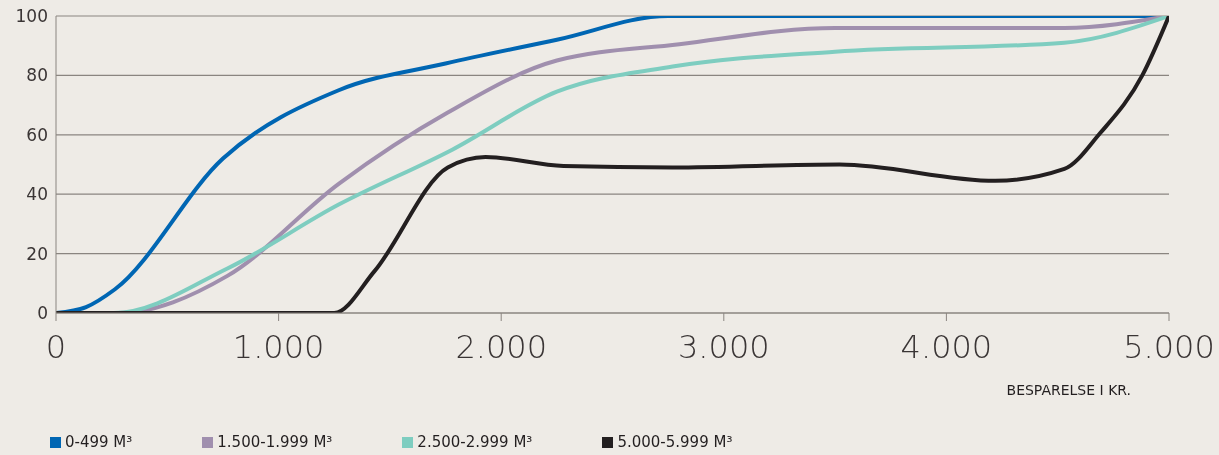  What do you see at coordinates (1068, 390) in the screenshot?
I see `x-axis-title: BESPARELSE I KR.` at bounding box center [1068, 390].